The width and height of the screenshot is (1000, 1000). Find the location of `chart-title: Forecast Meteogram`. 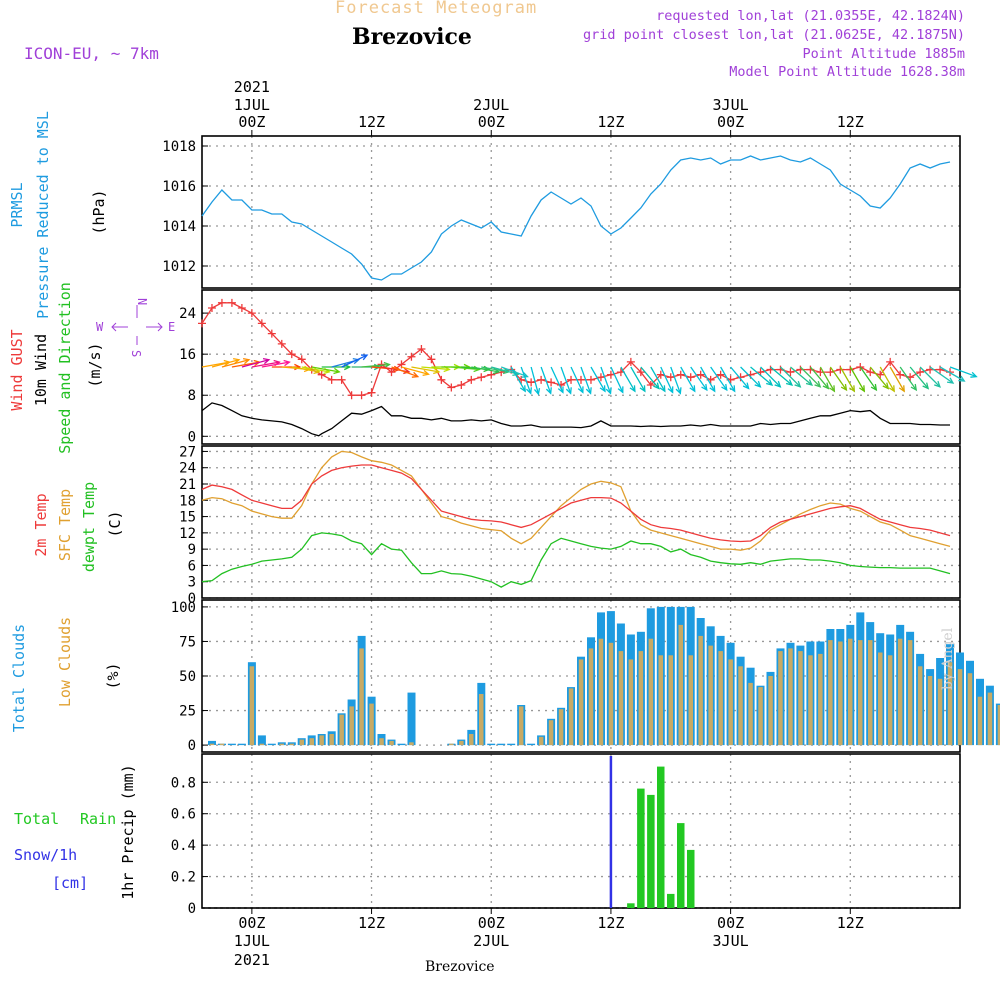

chart-title: Forecast Meteogram is located at coordinates (436, 9).